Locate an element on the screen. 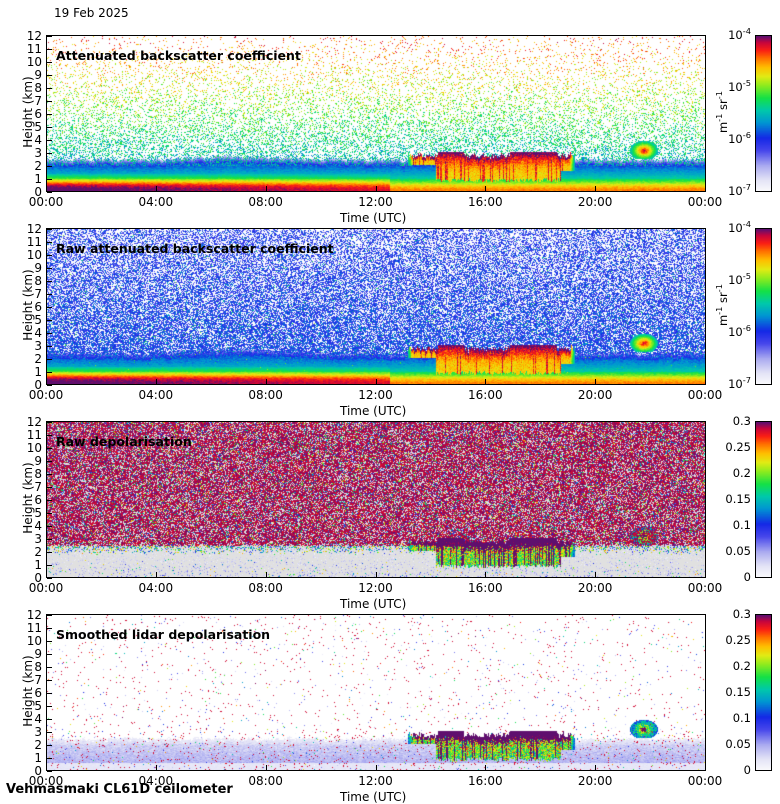 This screenshot has width=780, height=804. date-label: 19 Feb 2025 is located at coordinates (91, 13).